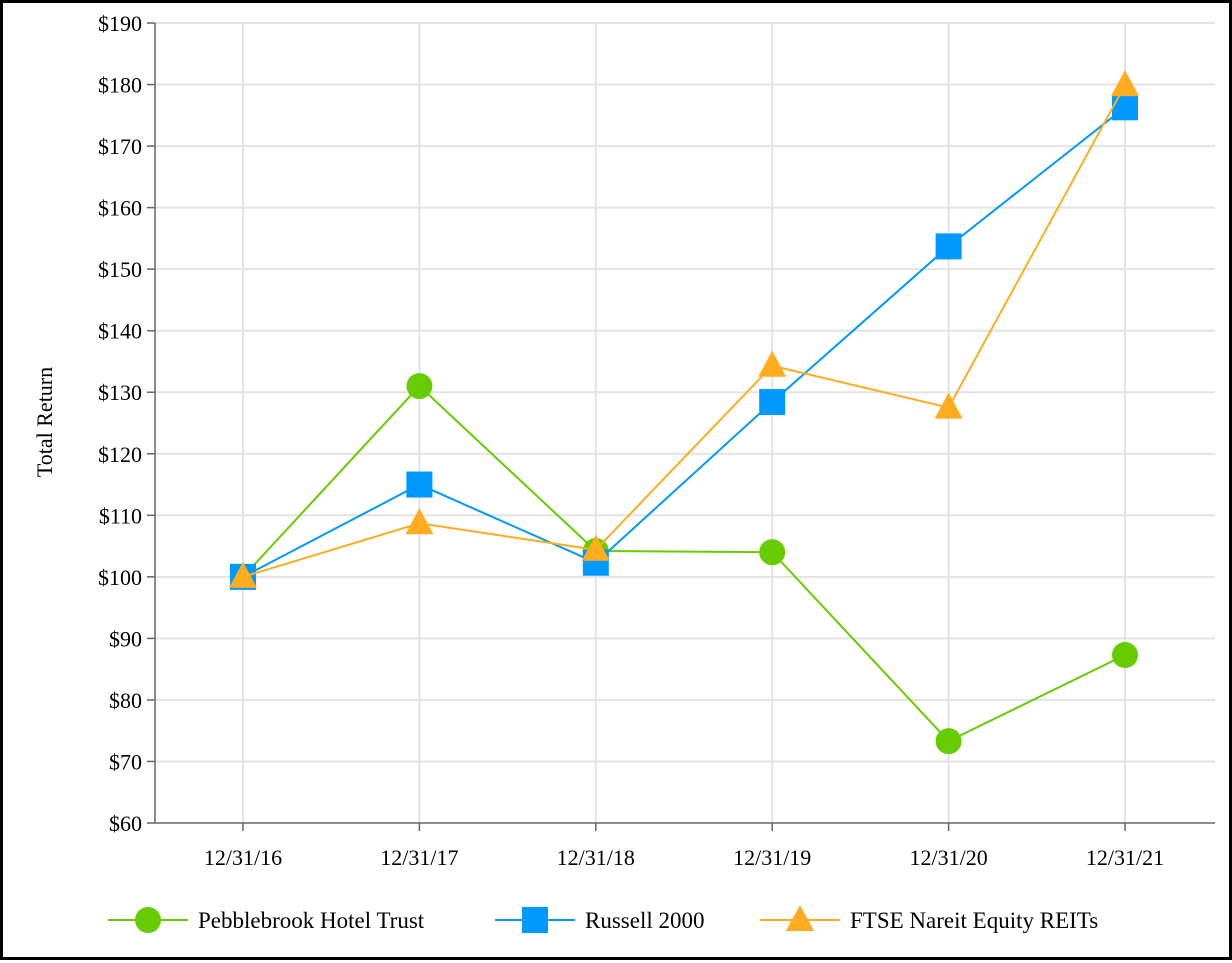 Image resolution: width=1232 pixels, height=963 pixels. I want to click on x-tick-label: 12/31/18, so click(596, 857).